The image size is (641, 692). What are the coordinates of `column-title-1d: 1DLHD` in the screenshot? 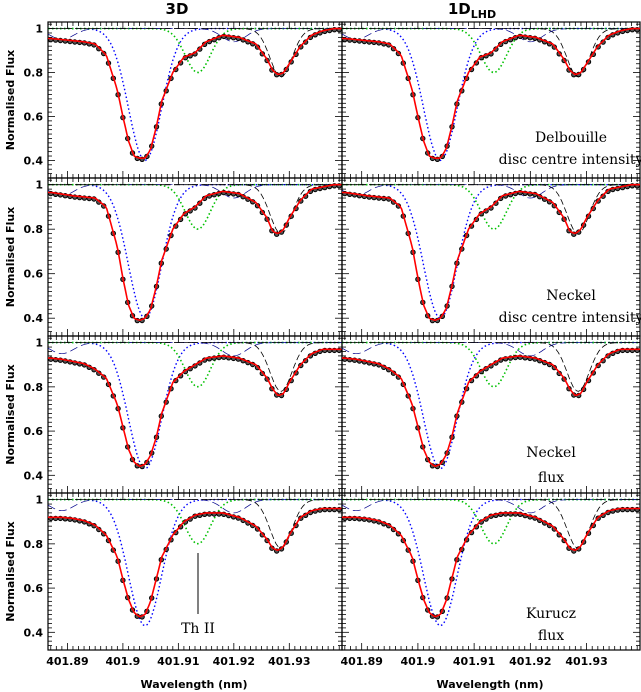 It's located at (472, 10).